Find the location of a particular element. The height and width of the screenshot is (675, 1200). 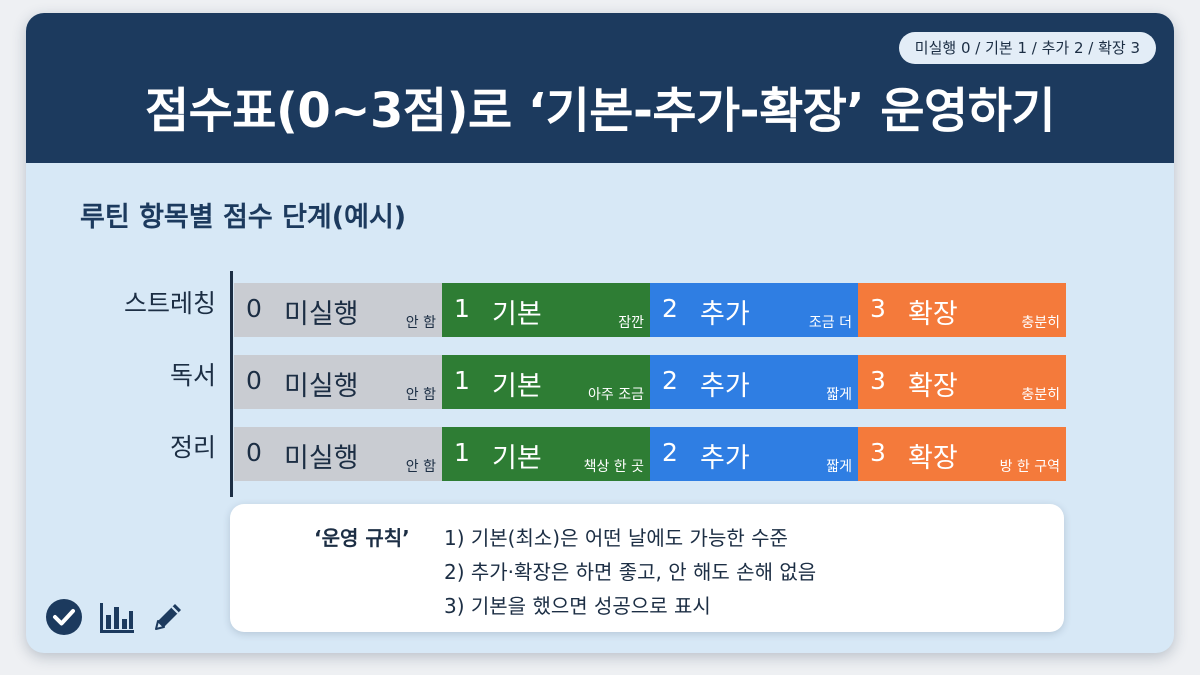

level-2-segment: 2 추가 조금 더 is located at coordinates (754, 310).